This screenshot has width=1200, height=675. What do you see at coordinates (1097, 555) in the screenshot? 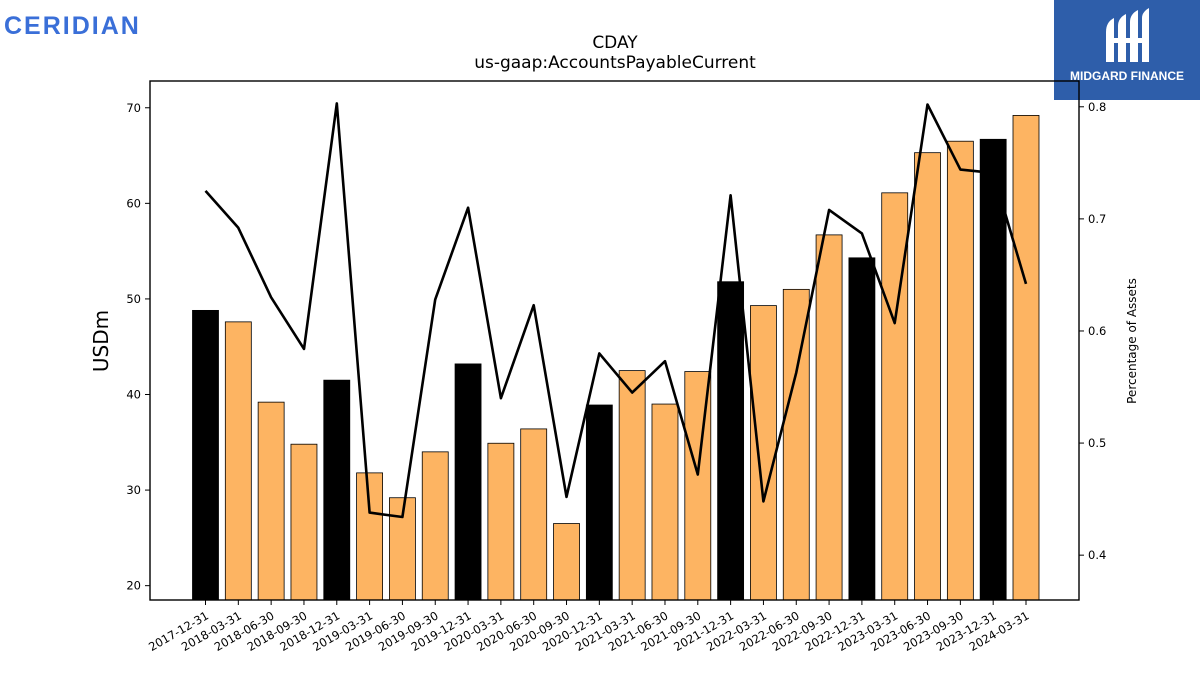
I see `y2-tick-label: 0.4` at bounding box center [1097, 555].